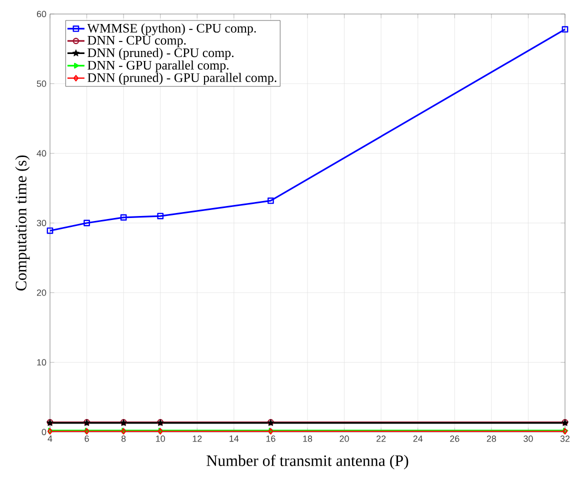 The height and width of the screenshot is (487, 584). What do you see at coordinates (182, 78) in the screenshot?
I see `legend-label: DNN (pruned) - GPU parallel comp.` at bounding box center [182, 78].